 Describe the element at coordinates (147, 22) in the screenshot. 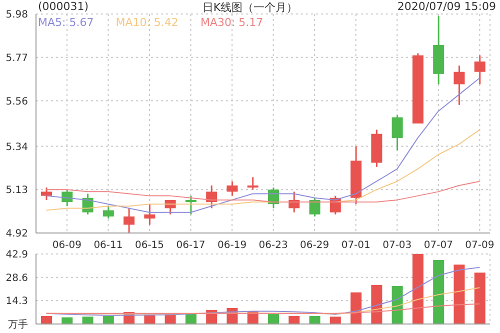

I see `text: MA10: 5.42` at that location.